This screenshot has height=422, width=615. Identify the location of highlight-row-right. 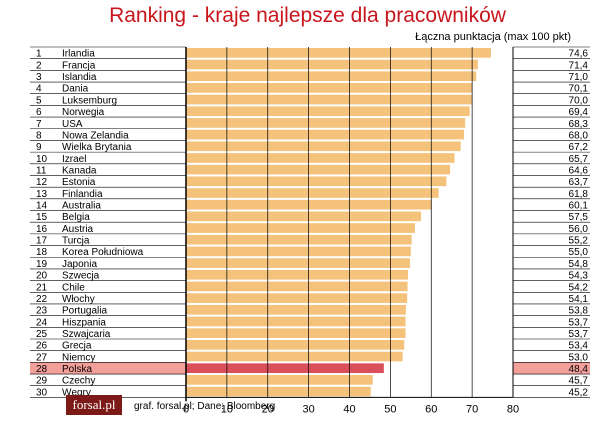
(551, 368).